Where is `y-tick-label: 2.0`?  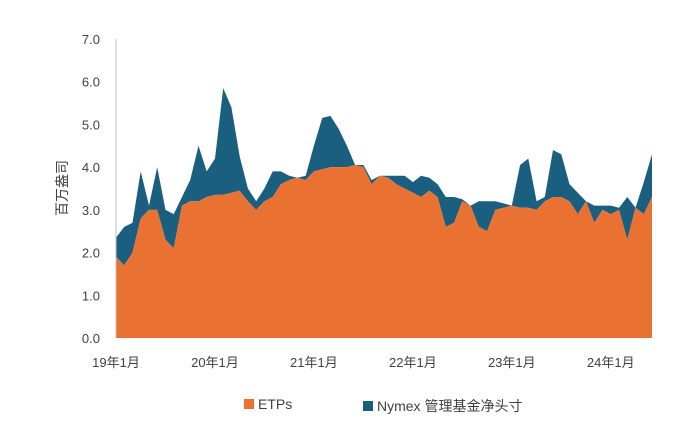 y-tick-label: 2.0 is located at coordinates (91, 253).